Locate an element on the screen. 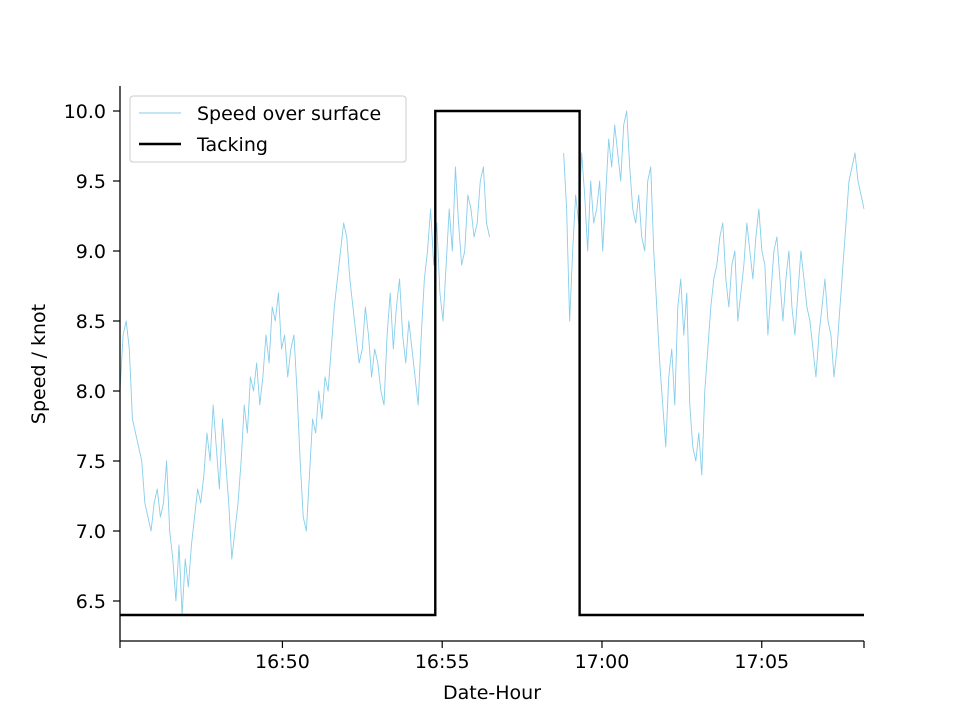  x-tick-label: 16:55 is located at coordinates (442, 662).